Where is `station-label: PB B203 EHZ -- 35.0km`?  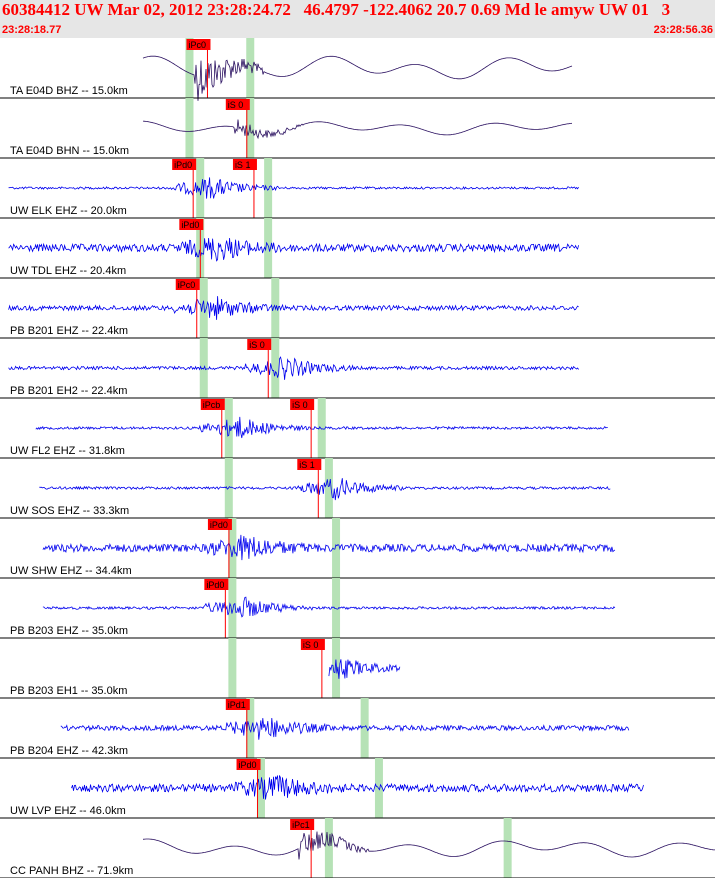
station-label: PB B203 EHZ -- 35.0km is located at coordinates (69, 631).